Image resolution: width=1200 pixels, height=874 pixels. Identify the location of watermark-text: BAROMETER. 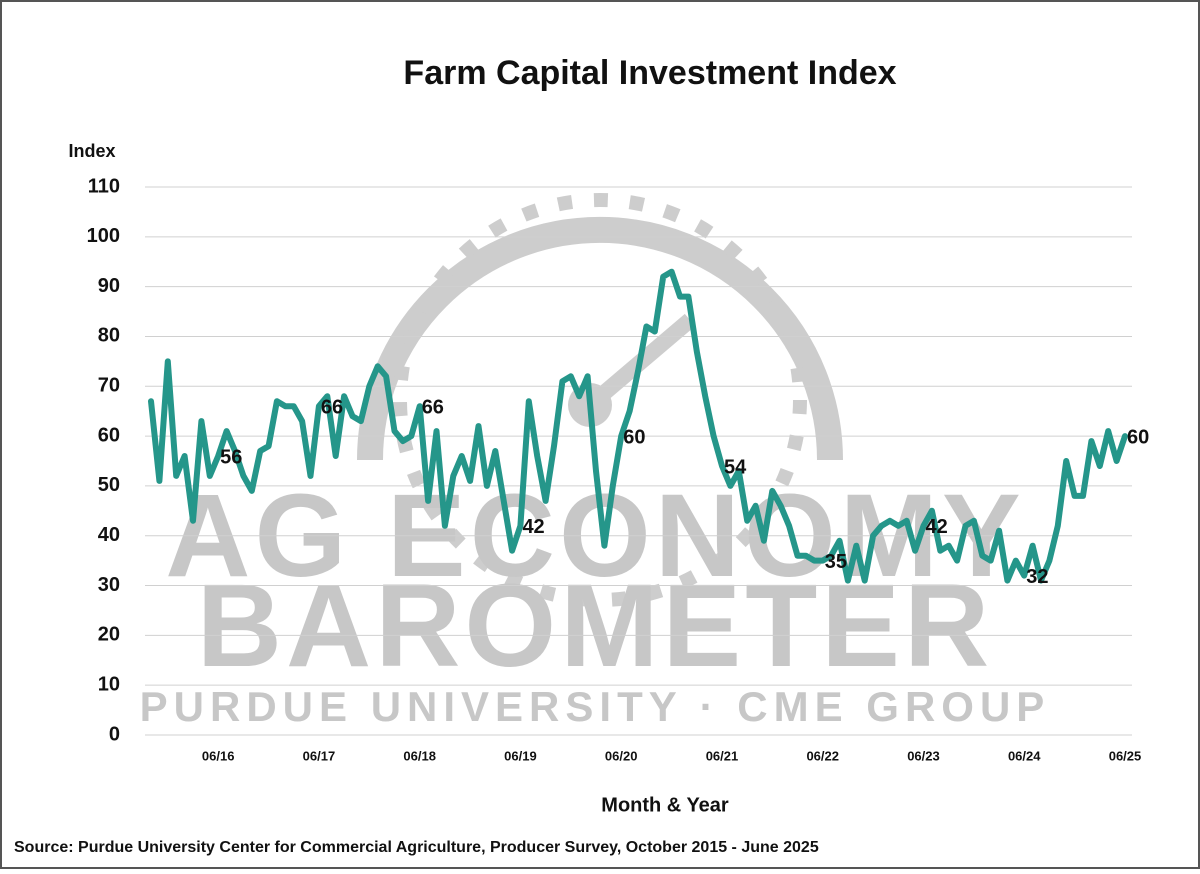
(595, 626).